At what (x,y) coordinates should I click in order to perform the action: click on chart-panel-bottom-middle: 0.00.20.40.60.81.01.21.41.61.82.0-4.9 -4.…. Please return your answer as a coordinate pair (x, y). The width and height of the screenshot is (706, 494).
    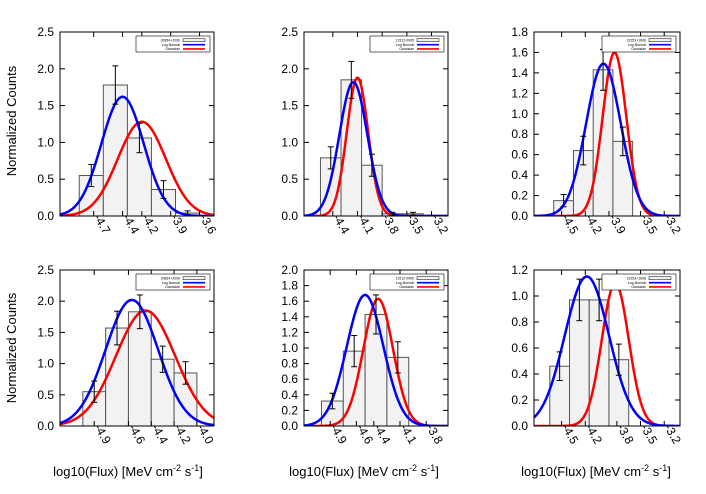
    Looking at the image, I should click on (365, 355).